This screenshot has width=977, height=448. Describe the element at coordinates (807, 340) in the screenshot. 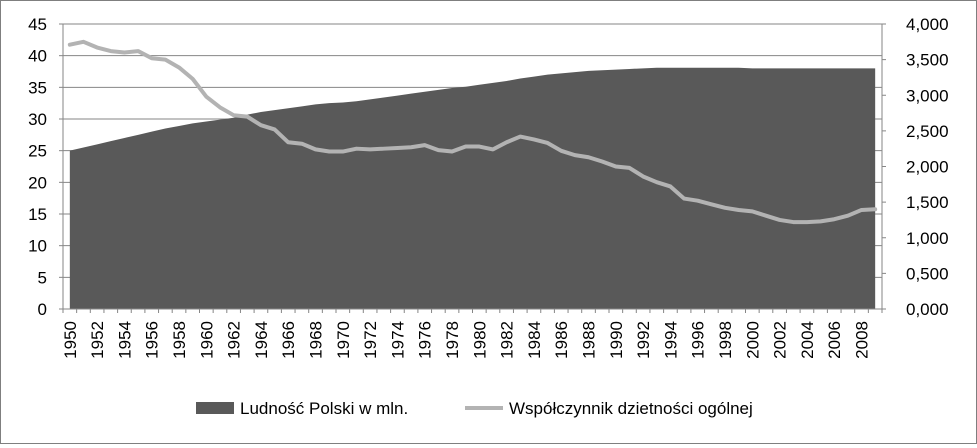

I see `x-tick-label: 2004` at that location.